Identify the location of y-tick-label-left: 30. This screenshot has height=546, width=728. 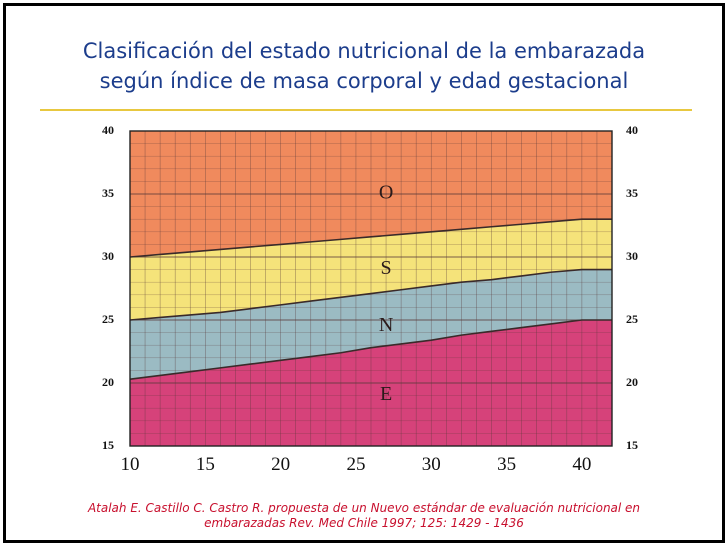
(108, 256).